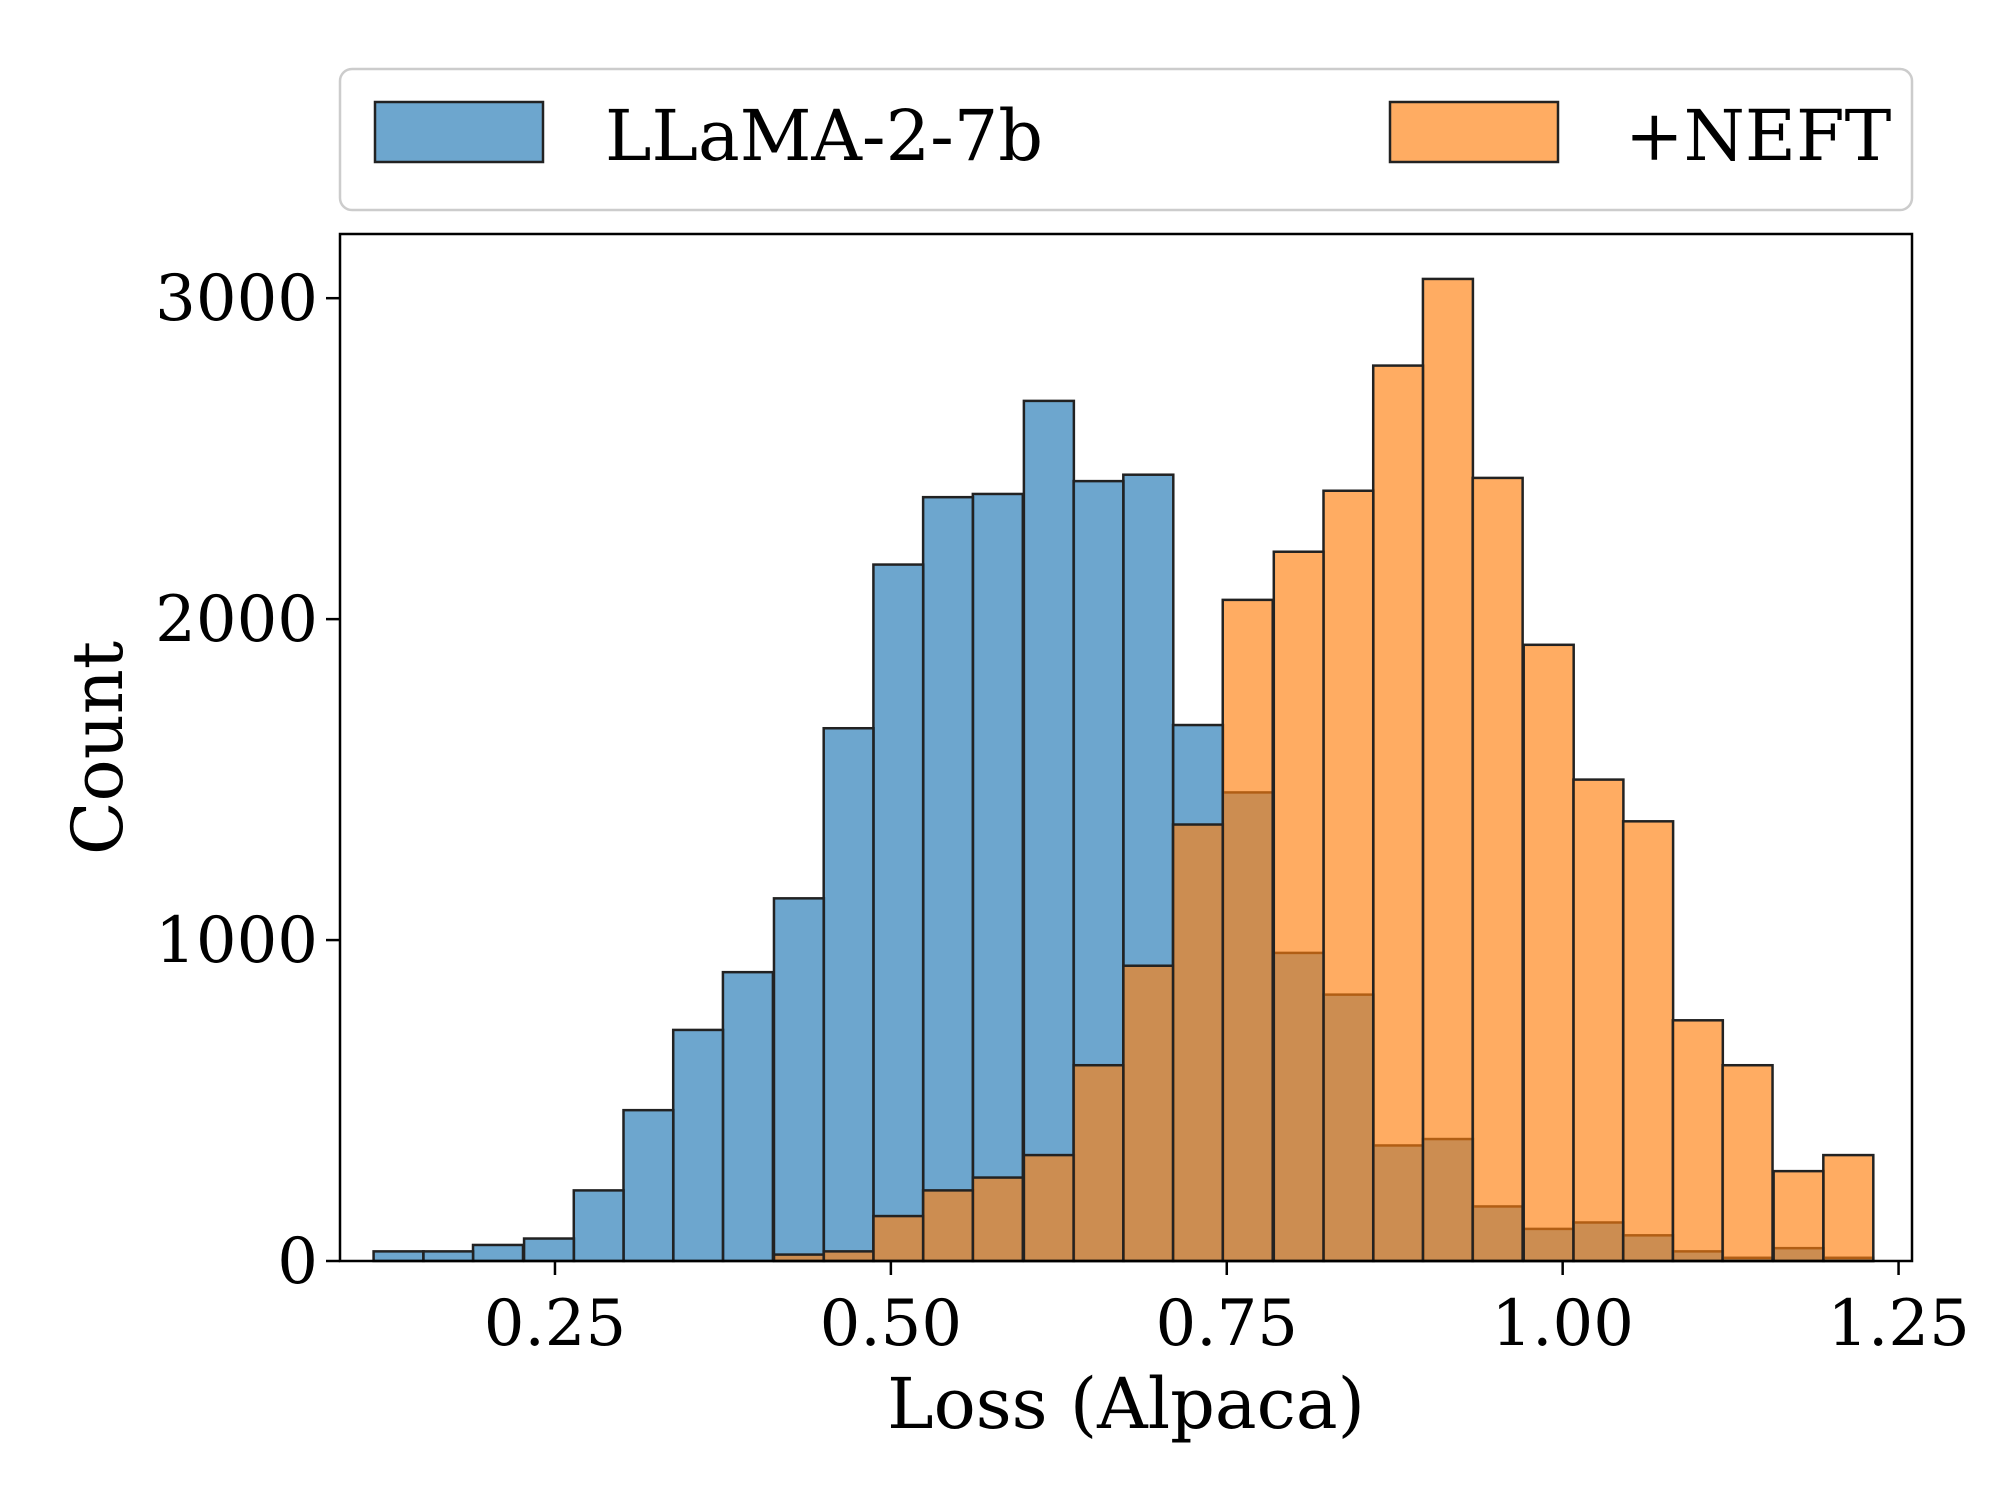 The height and width of the screenshot is (1500, 2000). I want to click on x-axis-label: Loss (Alpaca), so click(1126, 1404).